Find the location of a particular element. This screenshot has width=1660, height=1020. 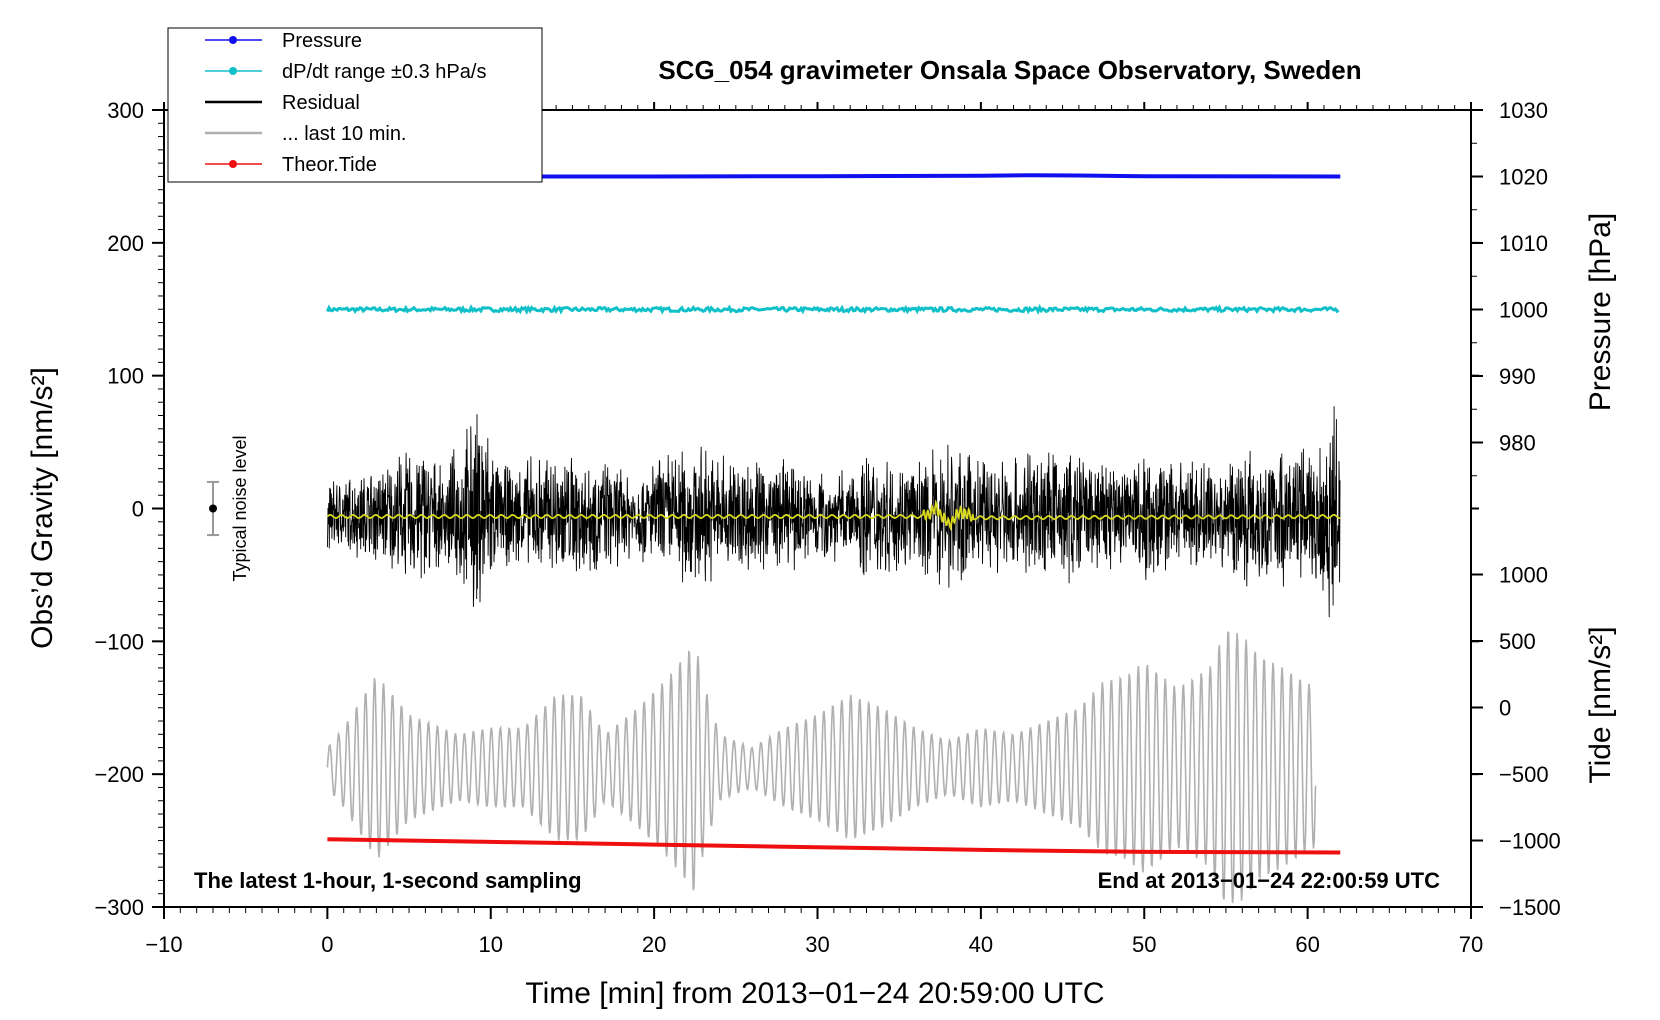

y-tick-label: −200 is located at coordinates (119, 774).